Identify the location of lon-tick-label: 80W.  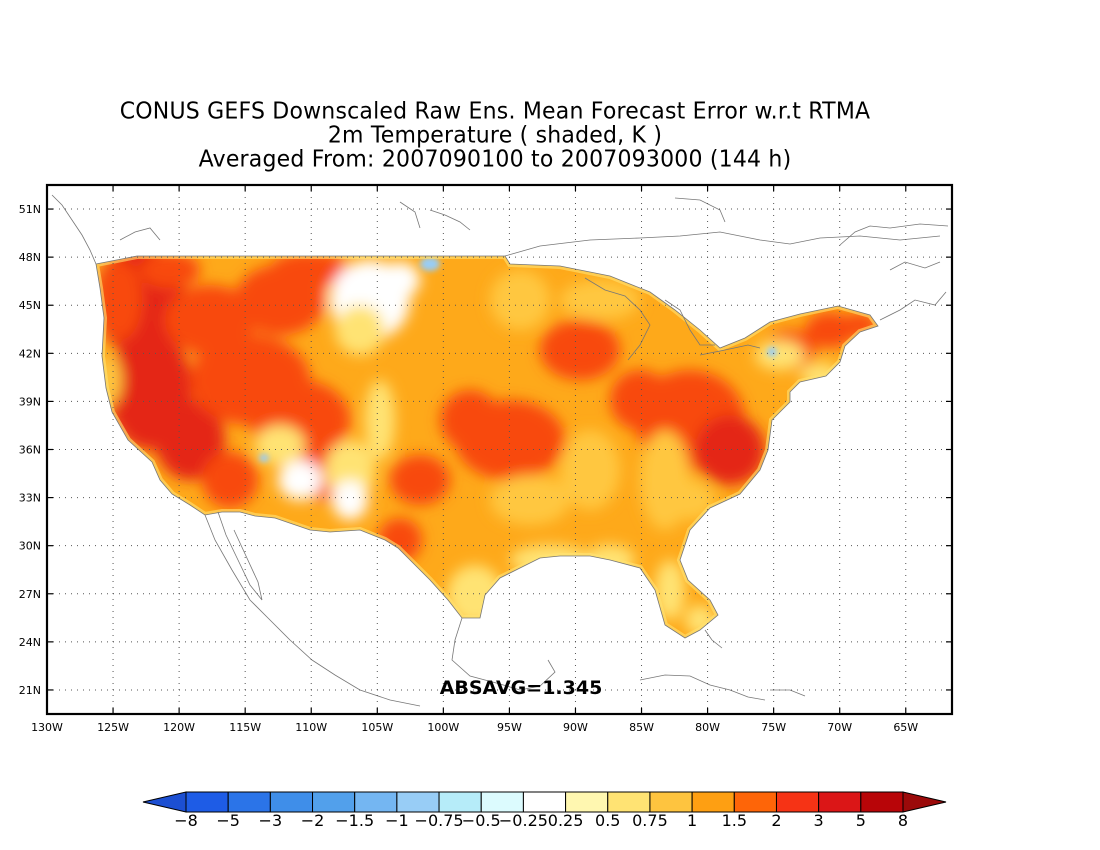
(707, 727).